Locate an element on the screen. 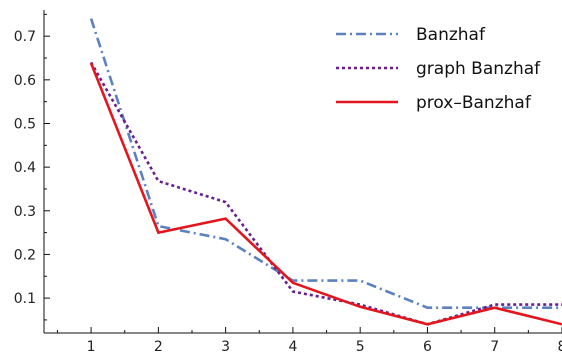 The height and width of the screenshot is (354, 562). x-tick-label: 7 is located at coordinates (494, 346).